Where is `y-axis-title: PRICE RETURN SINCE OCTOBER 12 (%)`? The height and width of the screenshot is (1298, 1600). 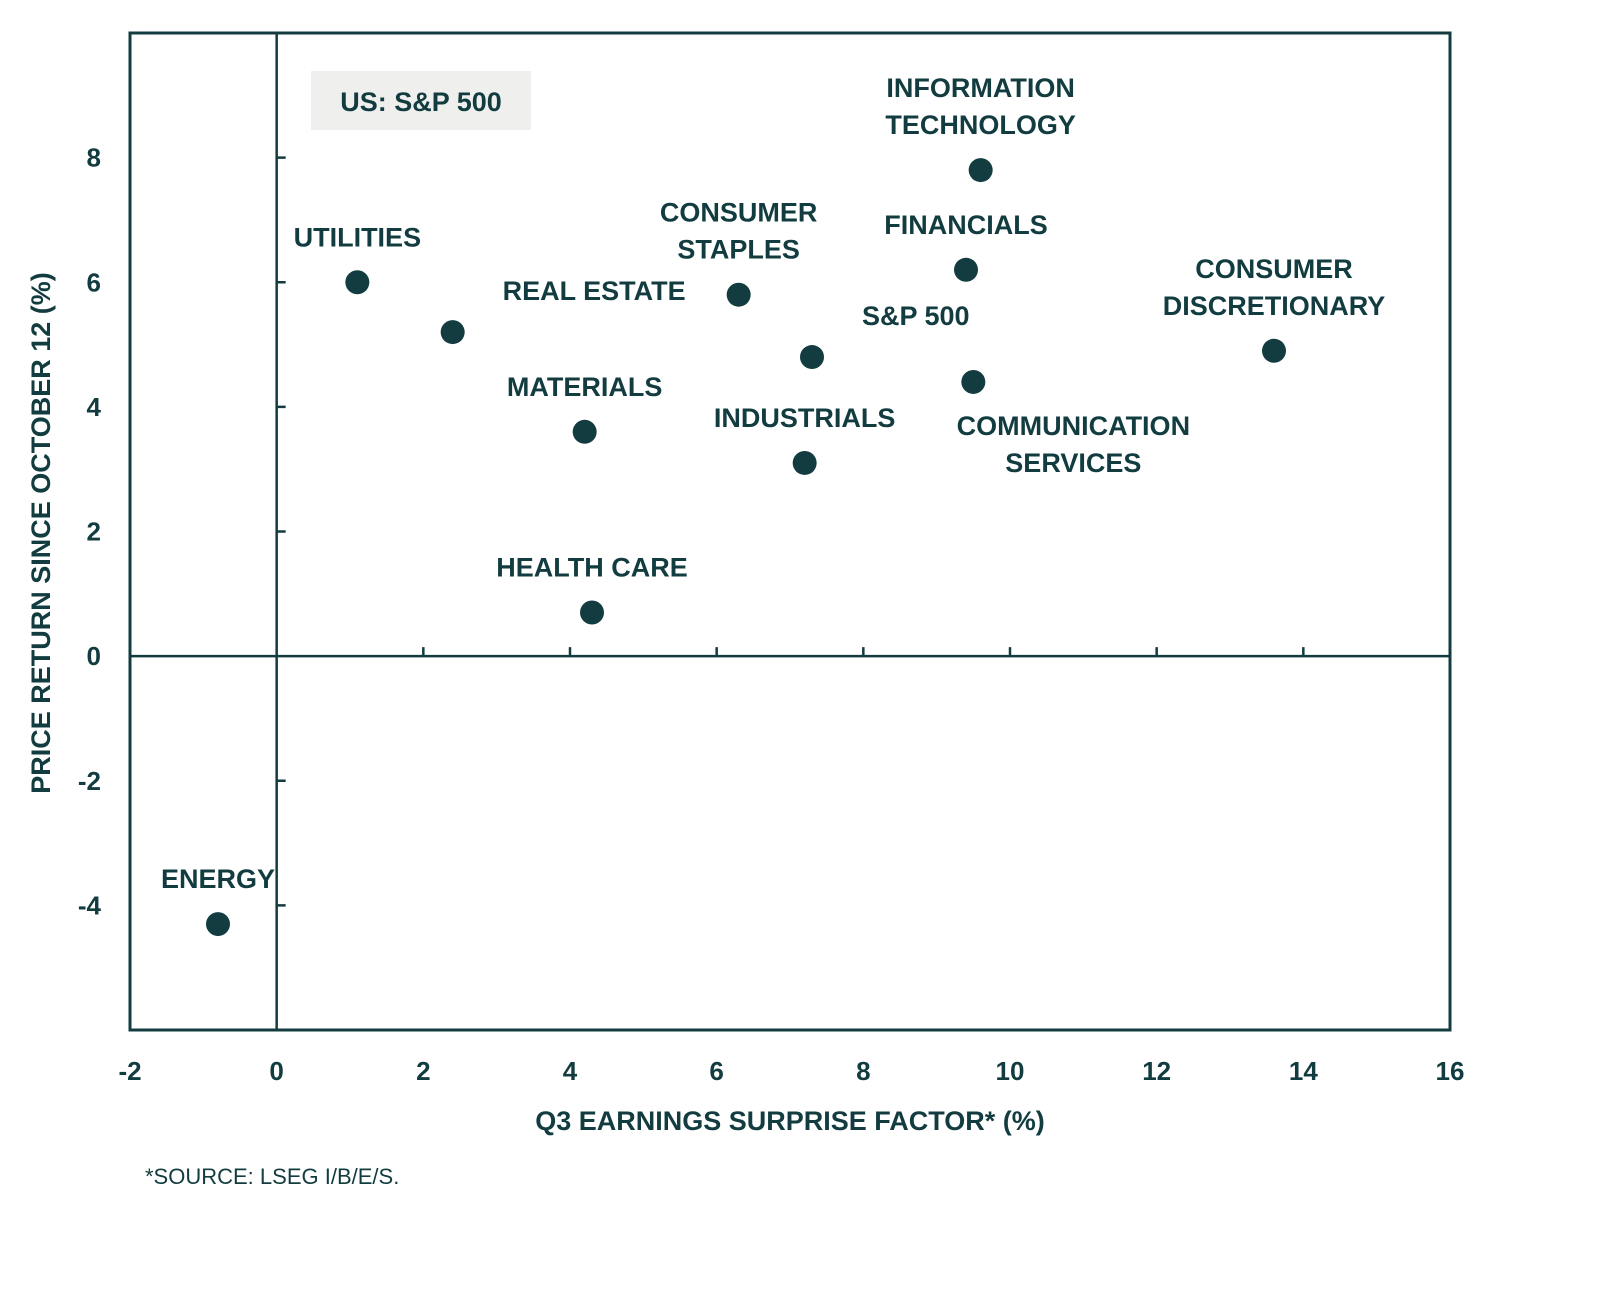
y-axis-title: PRICE RETURN SINCE OCTOBER 12 (%) is located at coordinates (41, 533).